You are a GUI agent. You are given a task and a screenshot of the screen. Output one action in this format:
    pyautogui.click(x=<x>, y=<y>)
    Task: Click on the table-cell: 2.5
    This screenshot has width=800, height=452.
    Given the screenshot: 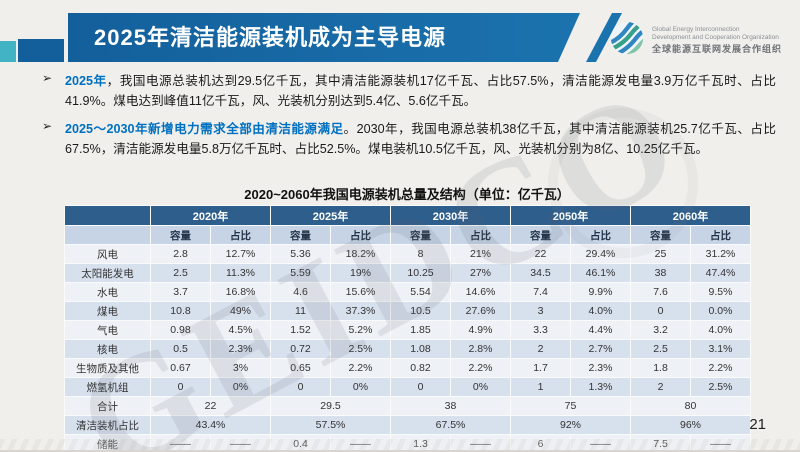 What is the action you would take?
    pyautogui.click(x=181, y=273)
    